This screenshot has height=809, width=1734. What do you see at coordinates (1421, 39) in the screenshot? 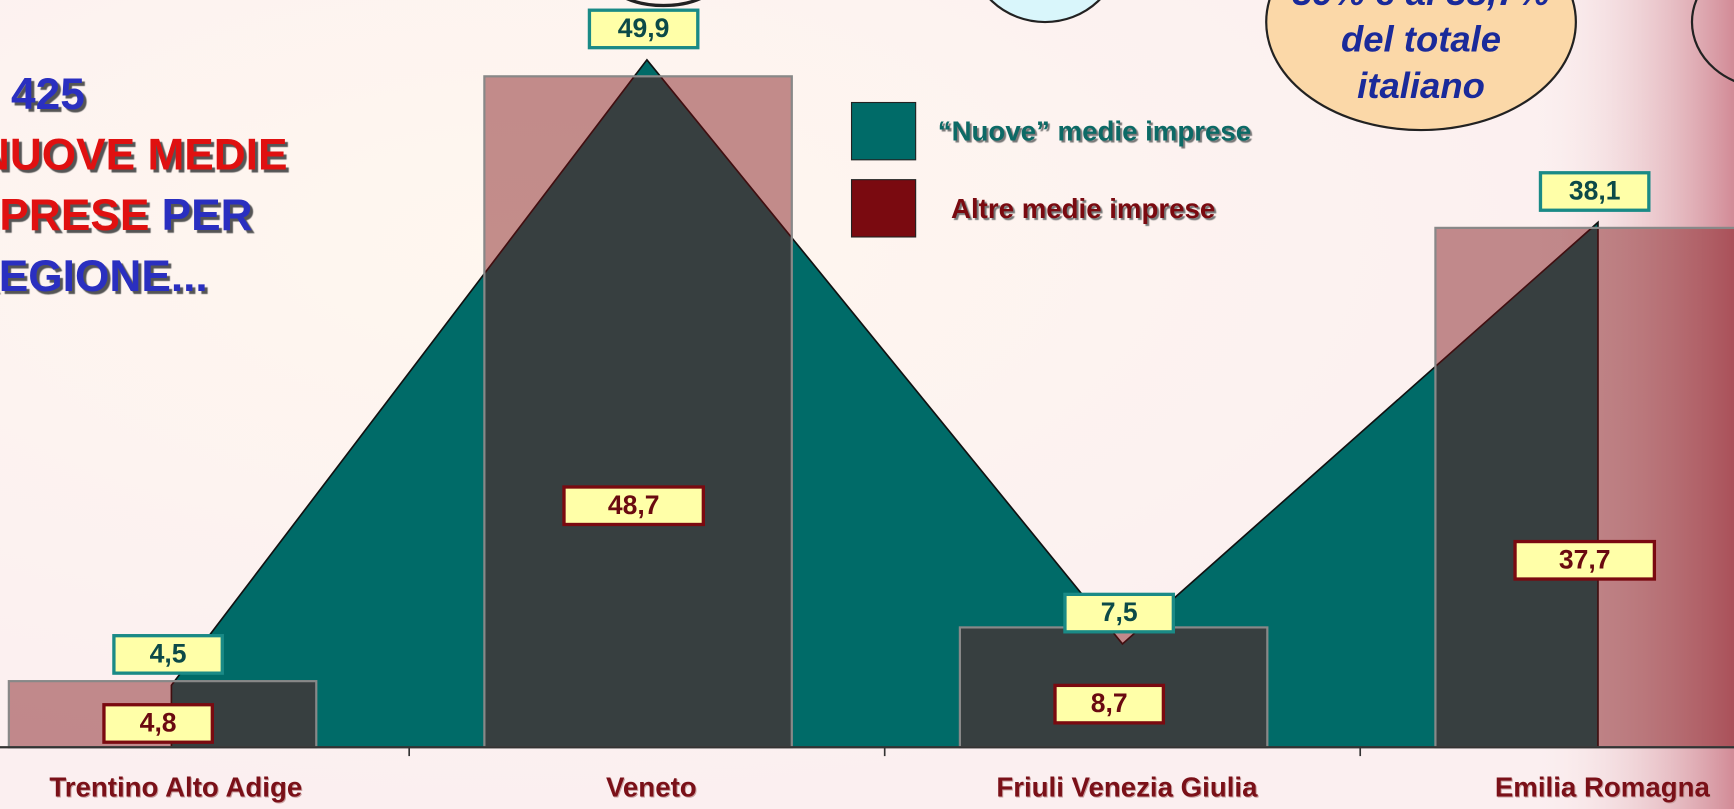
I see `bubble-text: del totale` at bounding box center [1421, 39].